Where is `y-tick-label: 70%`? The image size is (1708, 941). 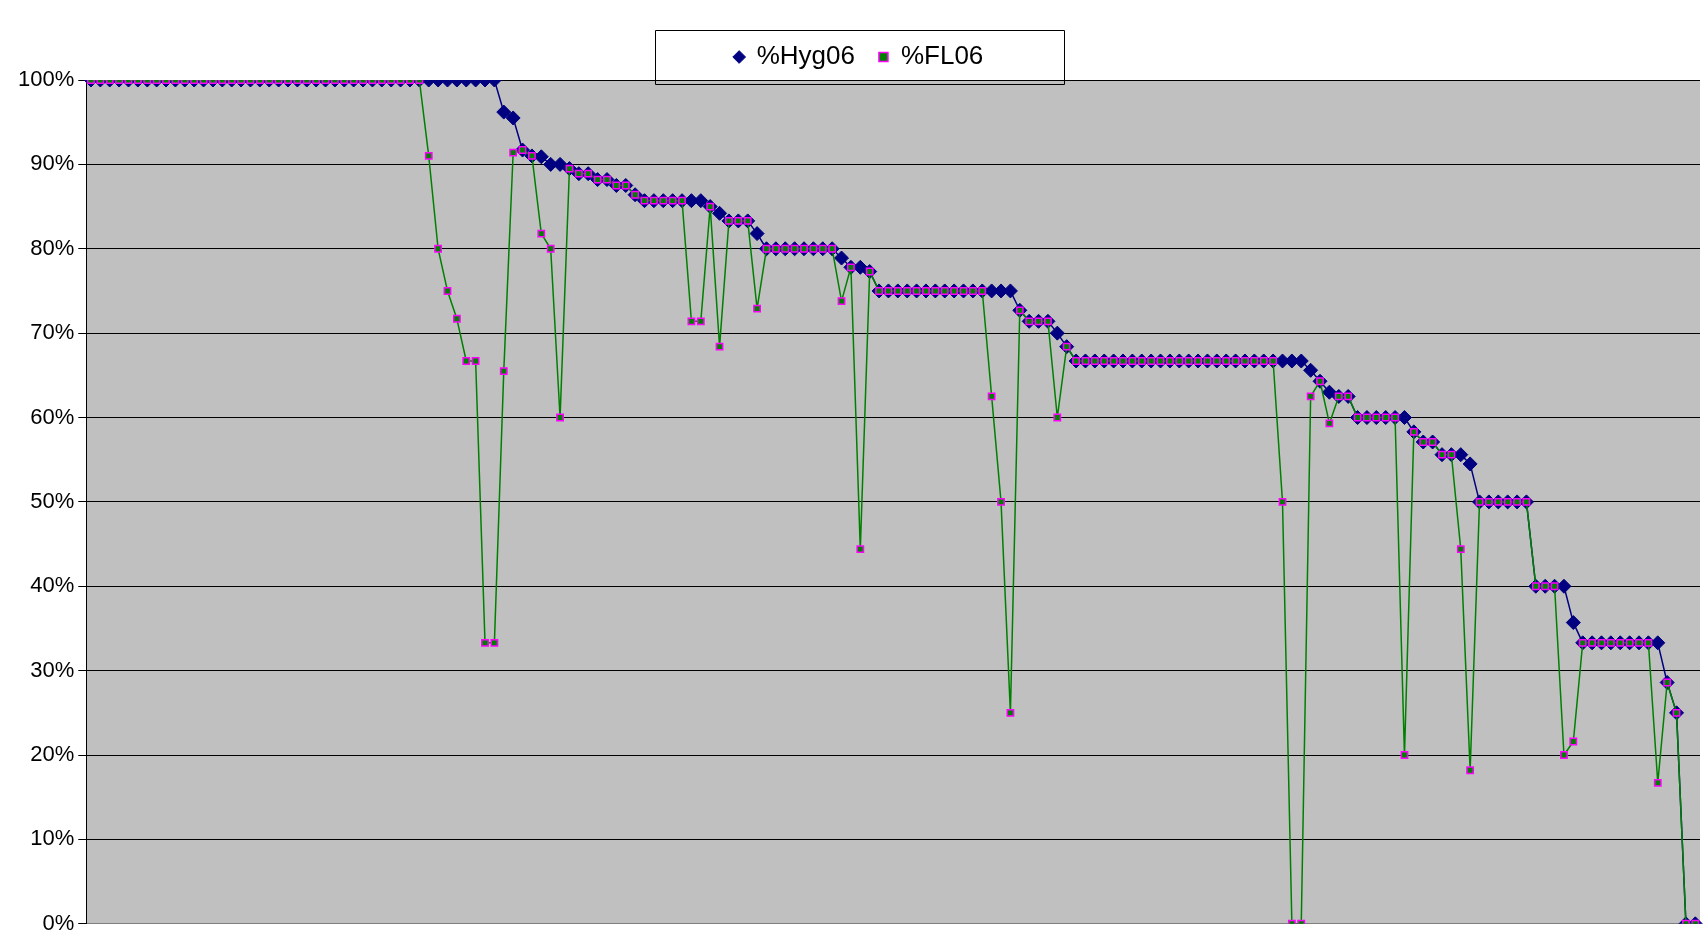 y-tick-label: 70% is located at coordinates (52, 332).